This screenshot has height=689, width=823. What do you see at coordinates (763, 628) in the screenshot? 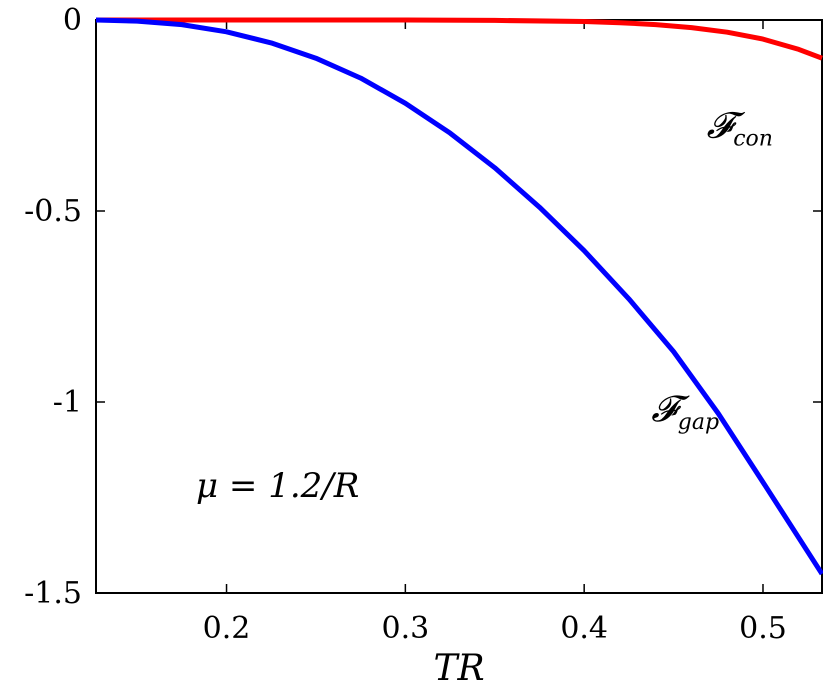
I see `x-tick-label: 0.5` at bounding box center [763, 628].